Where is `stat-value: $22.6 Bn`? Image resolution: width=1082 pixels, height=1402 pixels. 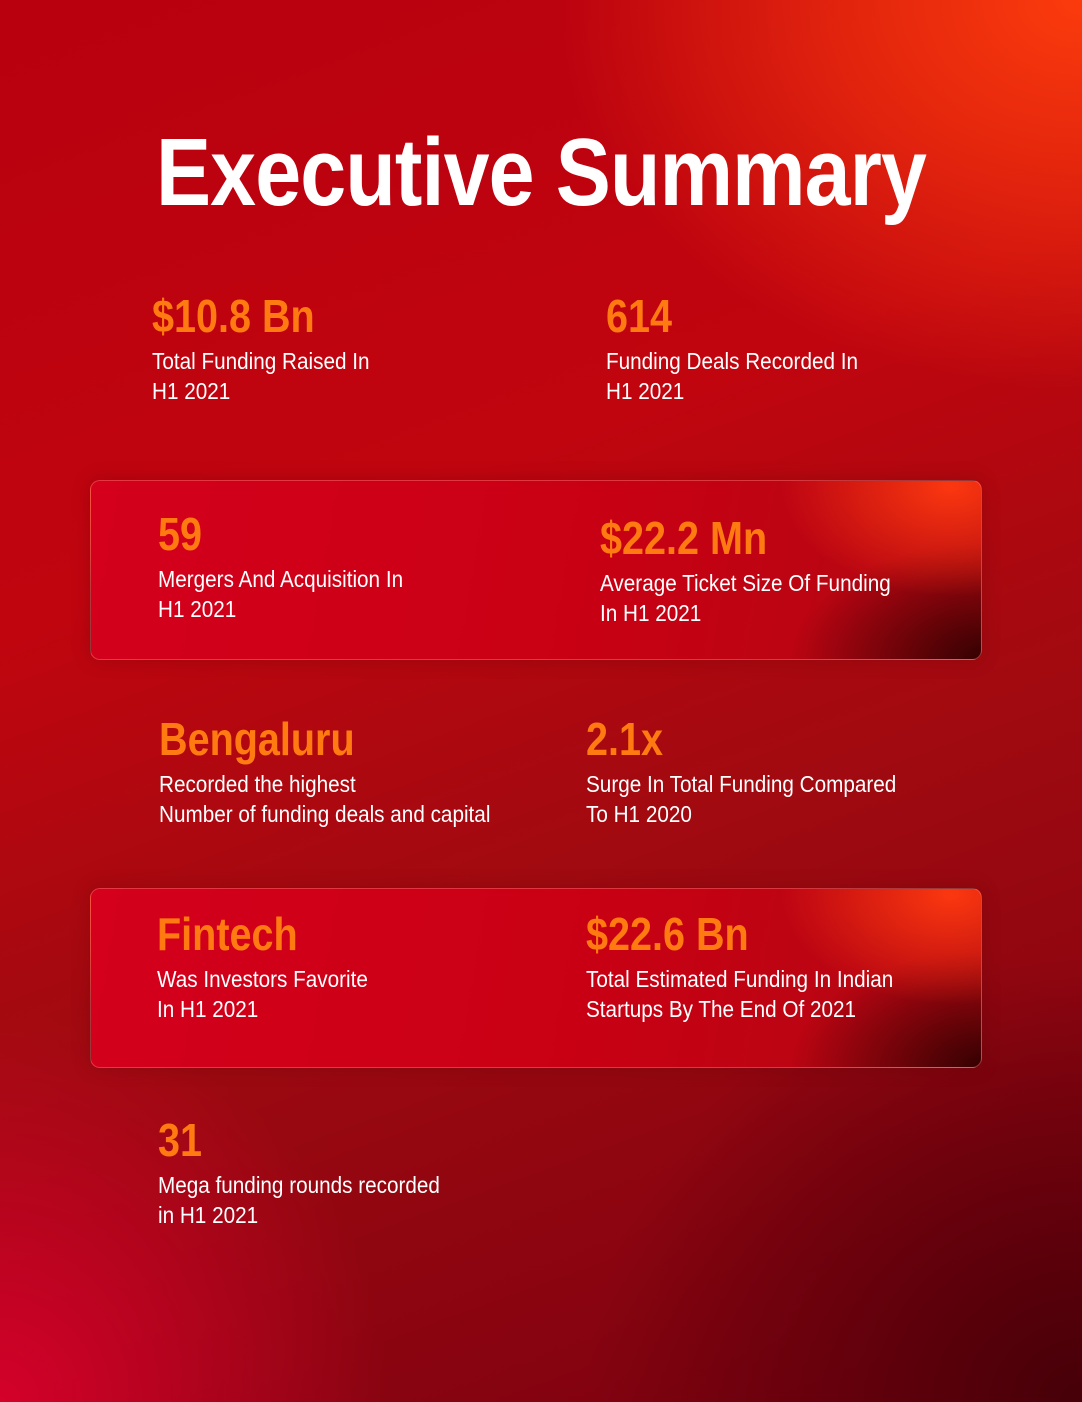
stat-value: $22.6 Bn is located at coordinates (667, 934).